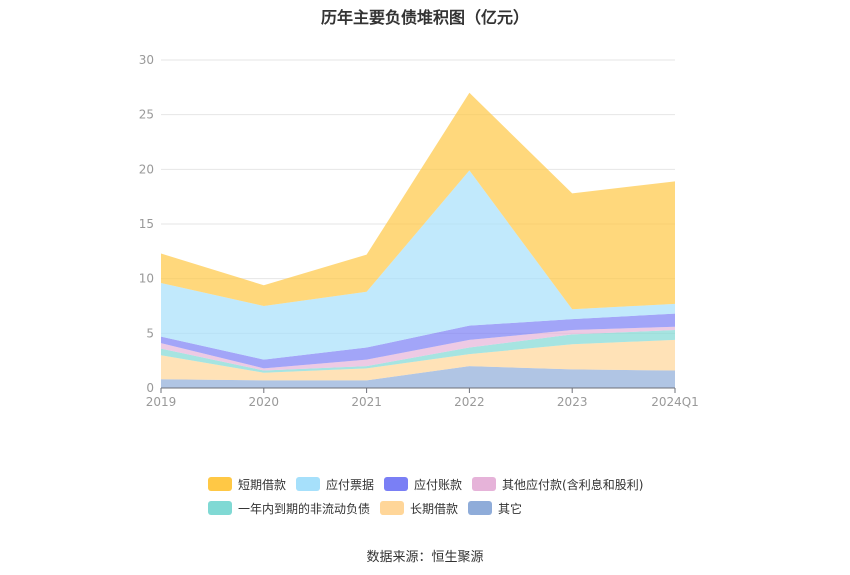  Describe the element at coordinates (262, 484) in the screenshot. I see `legend-label: 短期借款` at that location.